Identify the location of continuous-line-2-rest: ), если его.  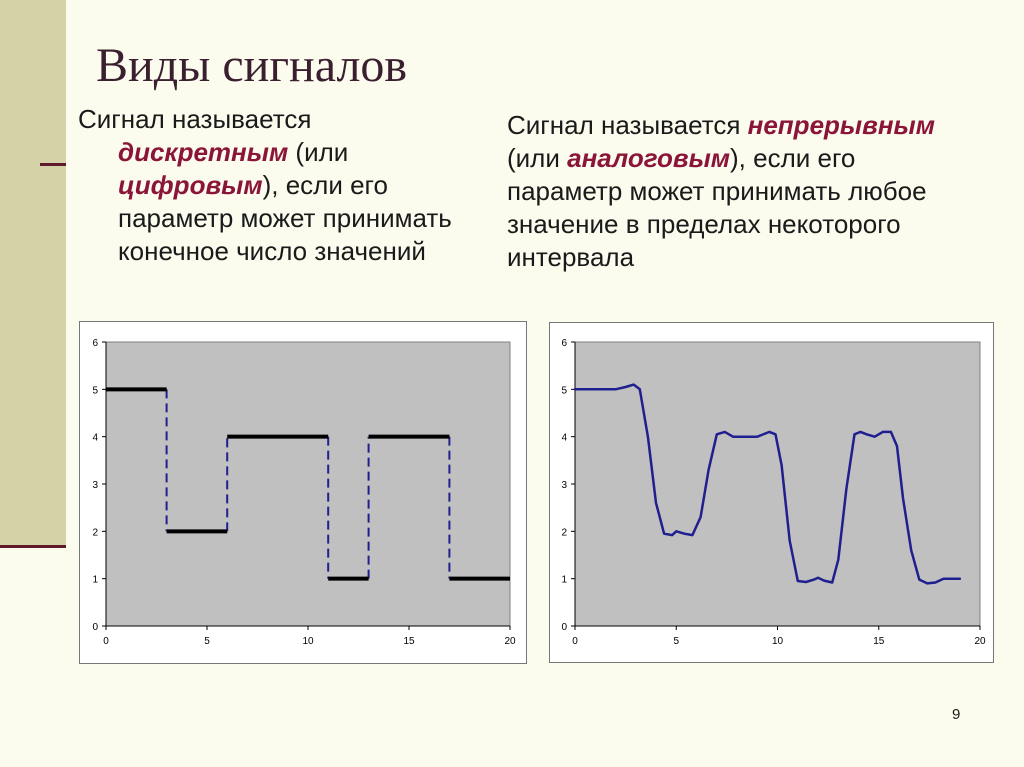
(793, 158).